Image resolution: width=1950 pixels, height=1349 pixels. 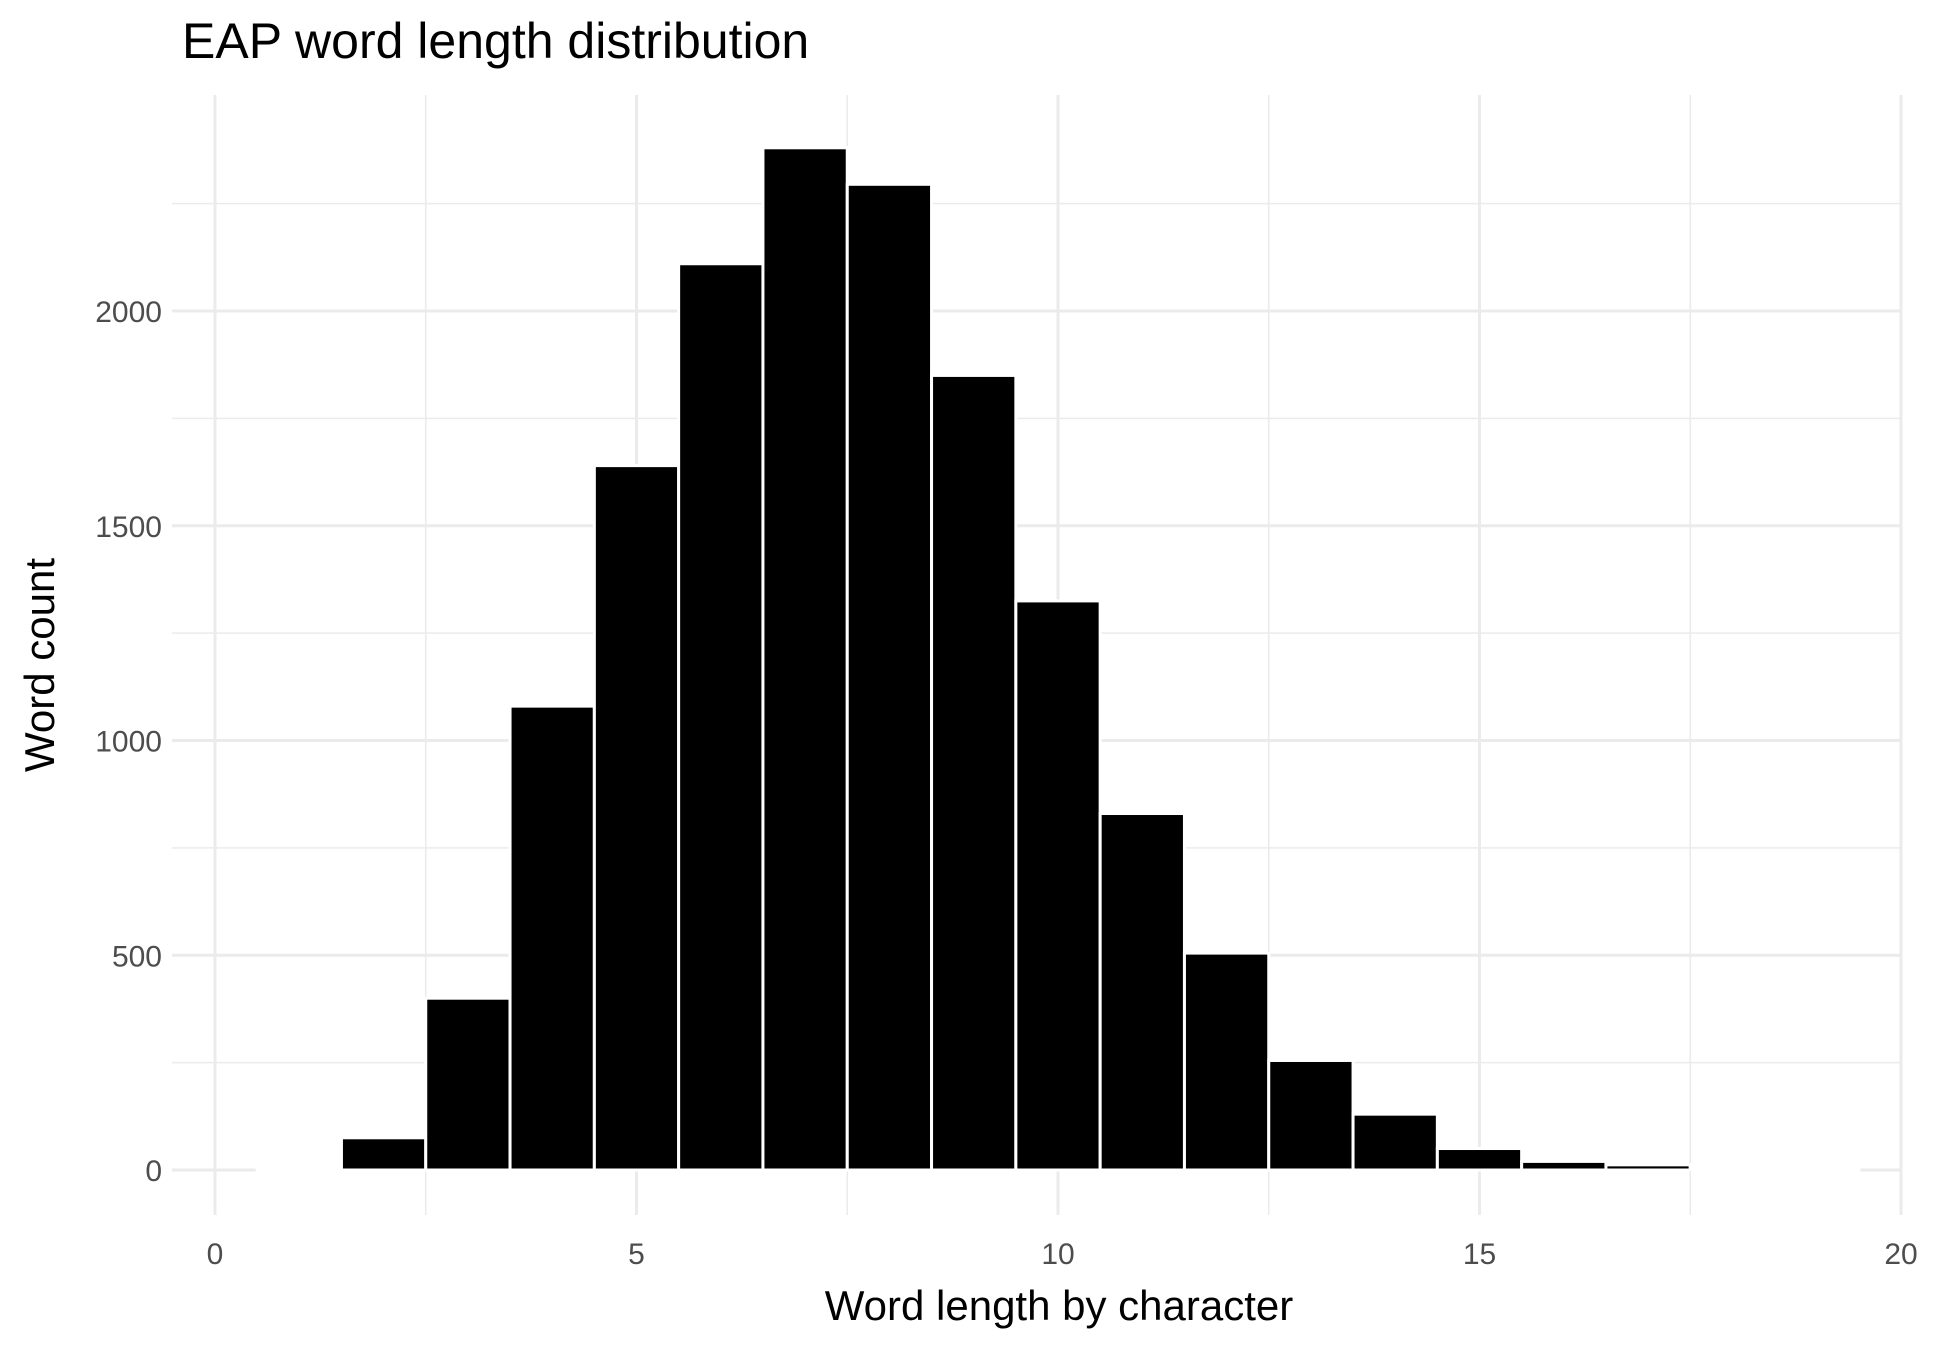 I want to click on x-tick-labels: 0 5 10 15 20, so click(x=1062, y=1254).